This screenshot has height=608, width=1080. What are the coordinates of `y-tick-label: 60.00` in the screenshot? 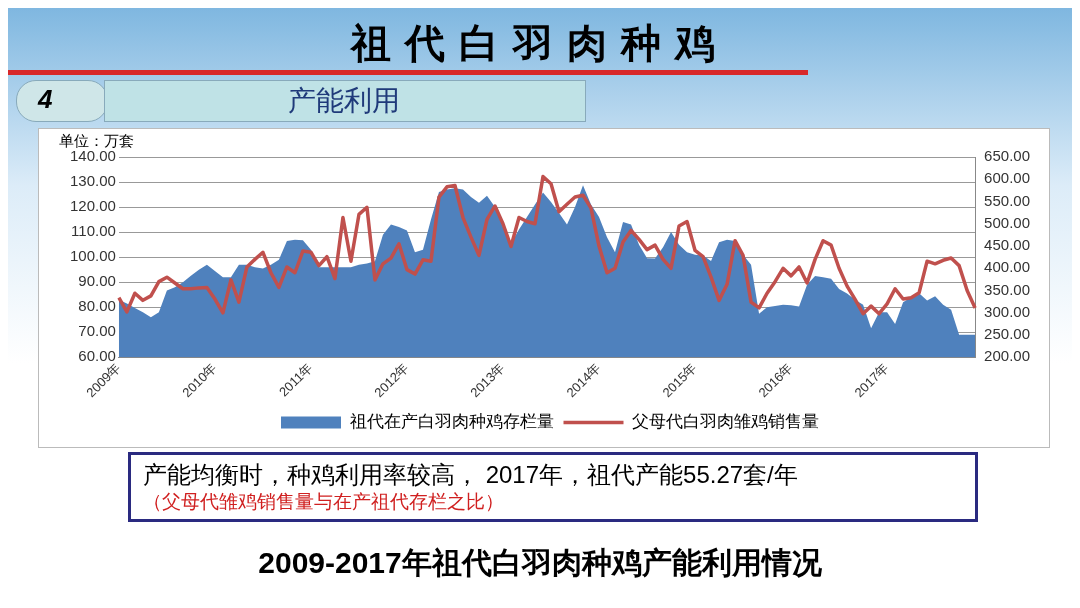 It's located at (97, 356).